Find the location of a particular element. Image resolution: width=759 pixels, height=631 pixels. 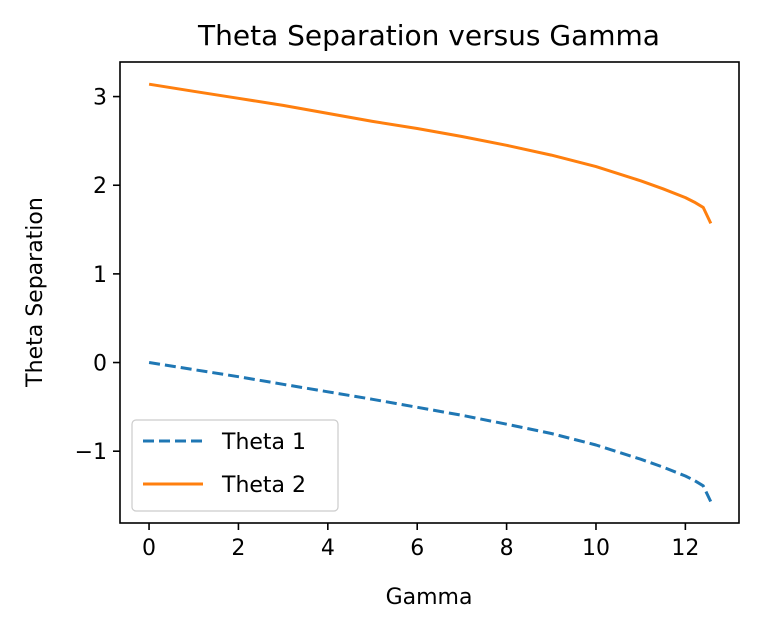

y-tick-label: 3 is located at coordinates (100, 98).